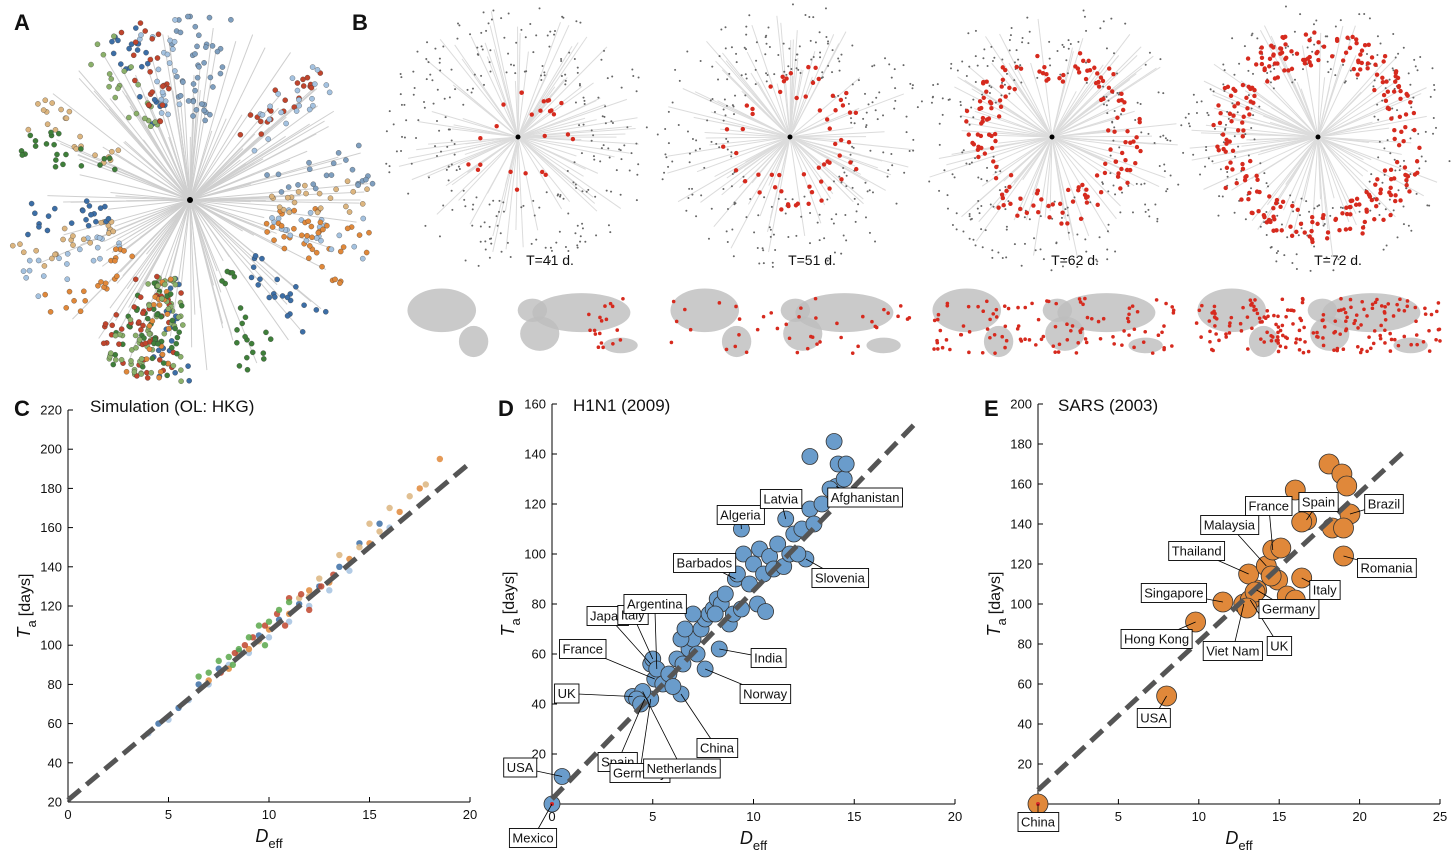  What do you see at coordinates (532, 838) in the screenshot?
I see `point-label: Mexico` at bounding box center [532, 838].